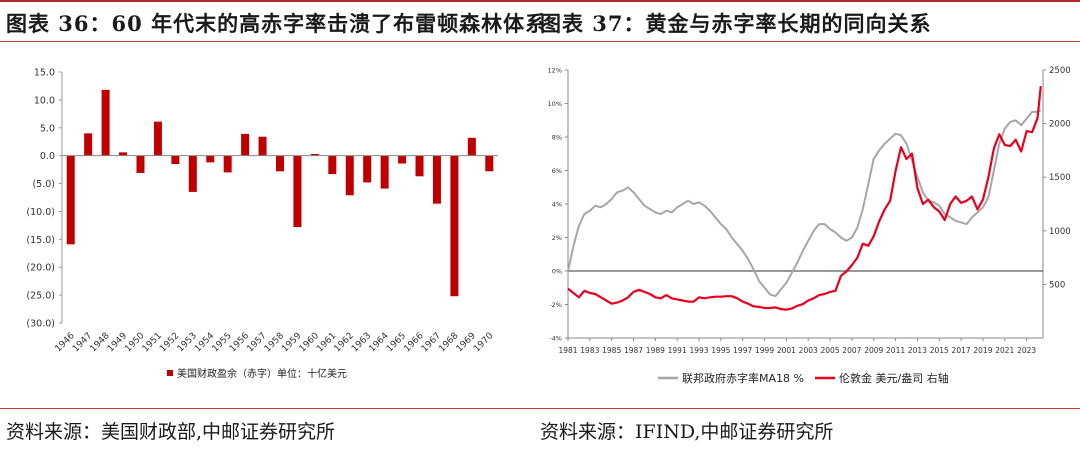 This screenshot has width=1080, height=454. What do you see at coordinates (808, 350) in the screenshot?
I see `x-tick-label: 2003` at bounding box center [808, 350].